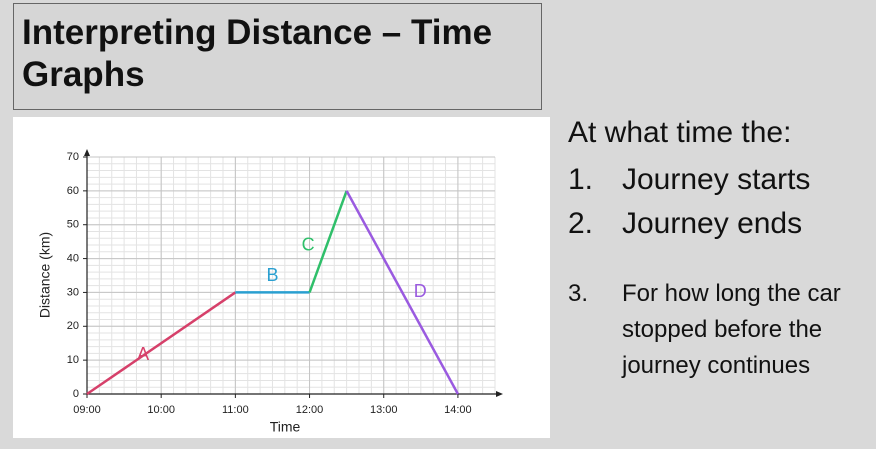 Image resolution: width=876 pixels, height=449 pixels. Describe the element at coordinates (73, 157) in the screenshot. I see `y-tick-label: 70` at that location.